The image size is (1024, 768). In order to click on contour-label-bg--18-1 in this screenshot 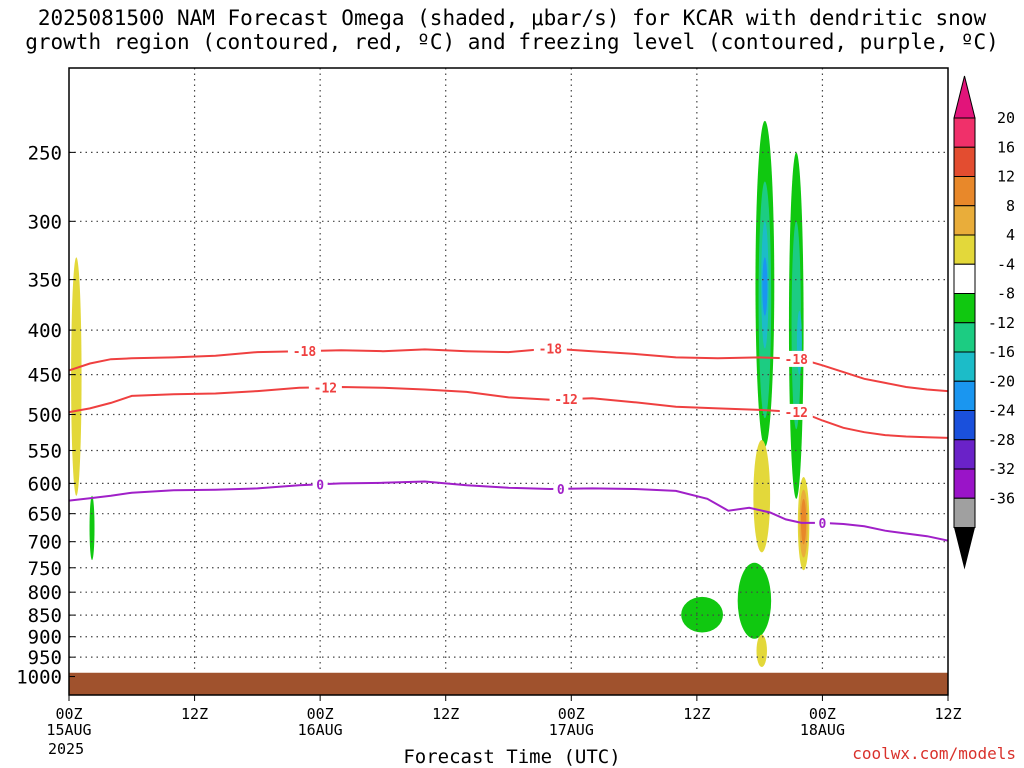, I will do `click(550, 348)`.